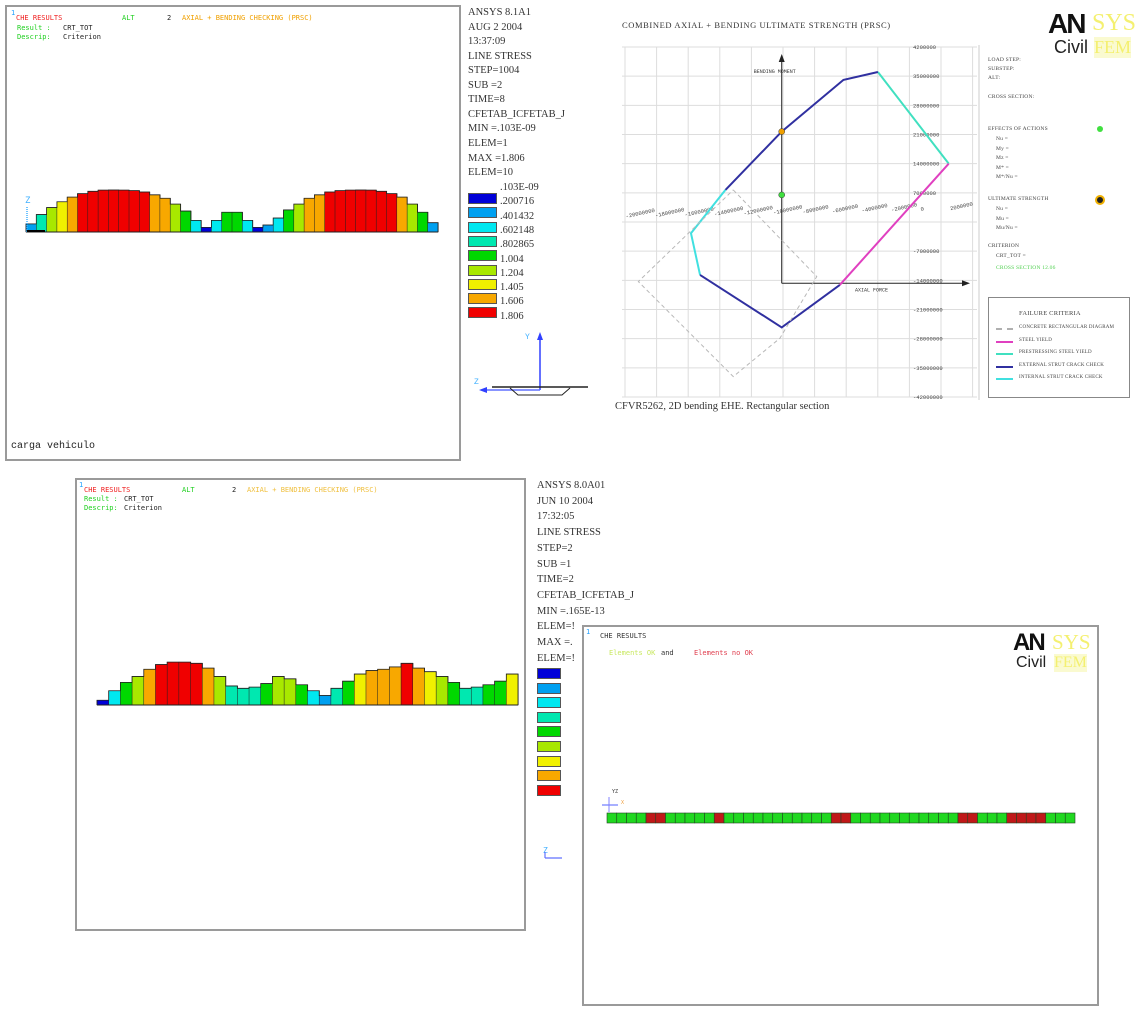  What do you see at coordinates (844, 209) in the screenshot?
I see `x-tick-label: -6000000` at bounding box center [844, 209].